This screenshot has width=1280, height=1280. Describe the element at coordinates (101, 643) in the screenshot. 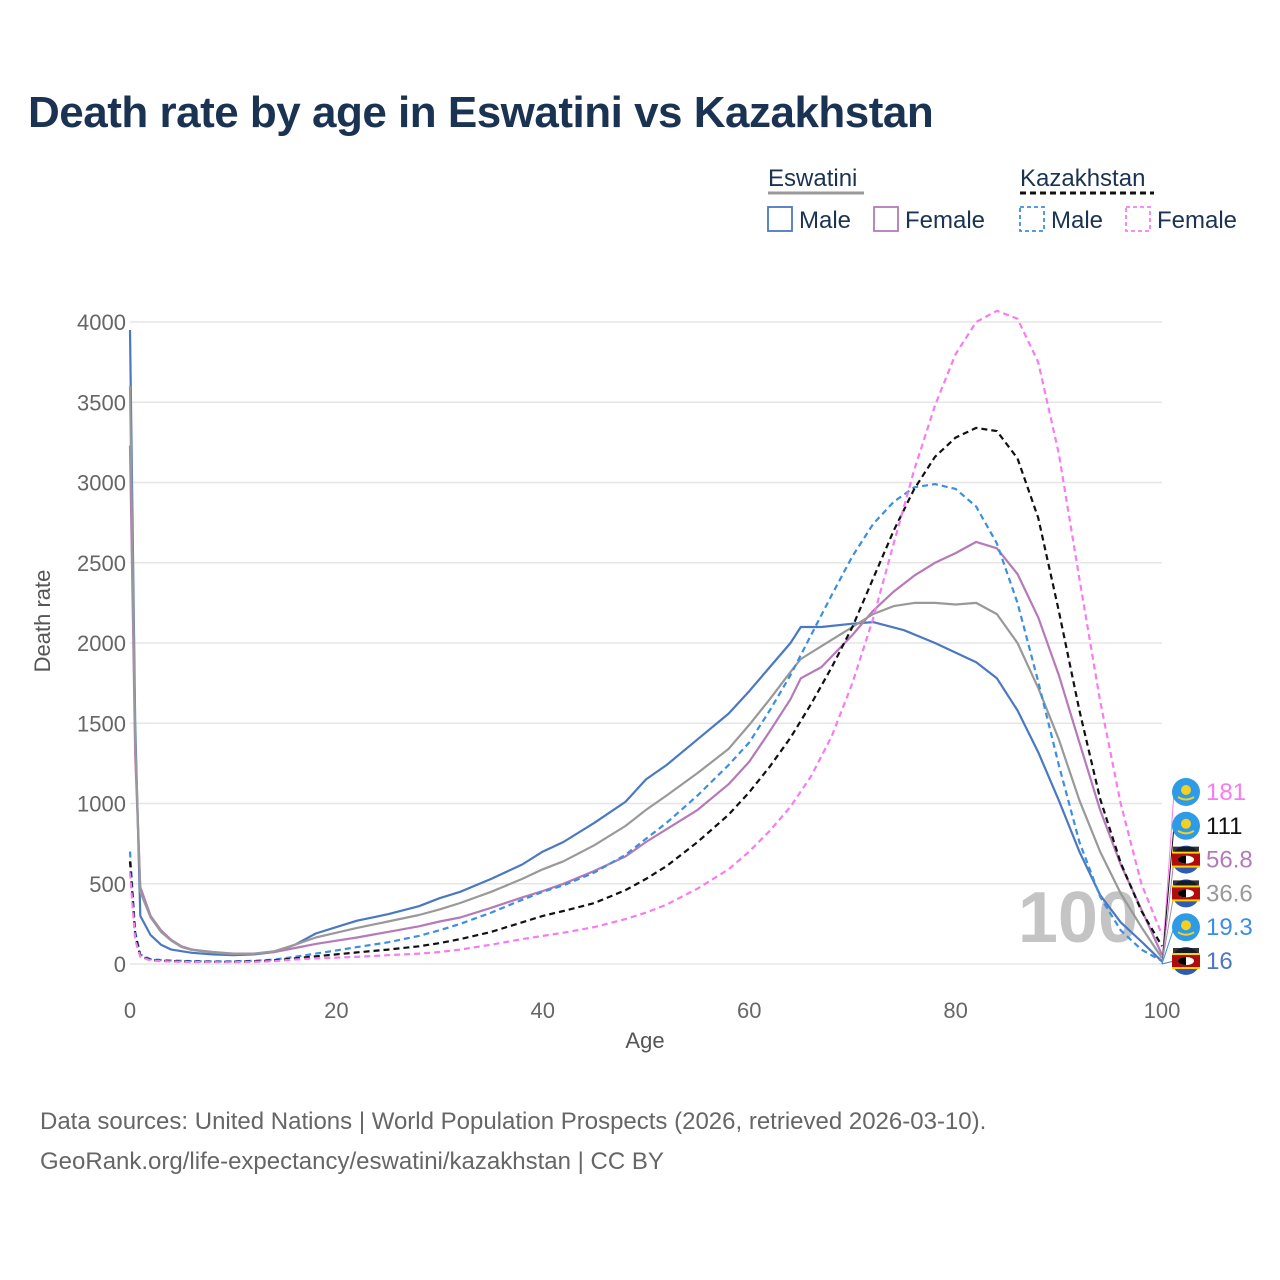

I see `y-tick-label: 2000` at that location.